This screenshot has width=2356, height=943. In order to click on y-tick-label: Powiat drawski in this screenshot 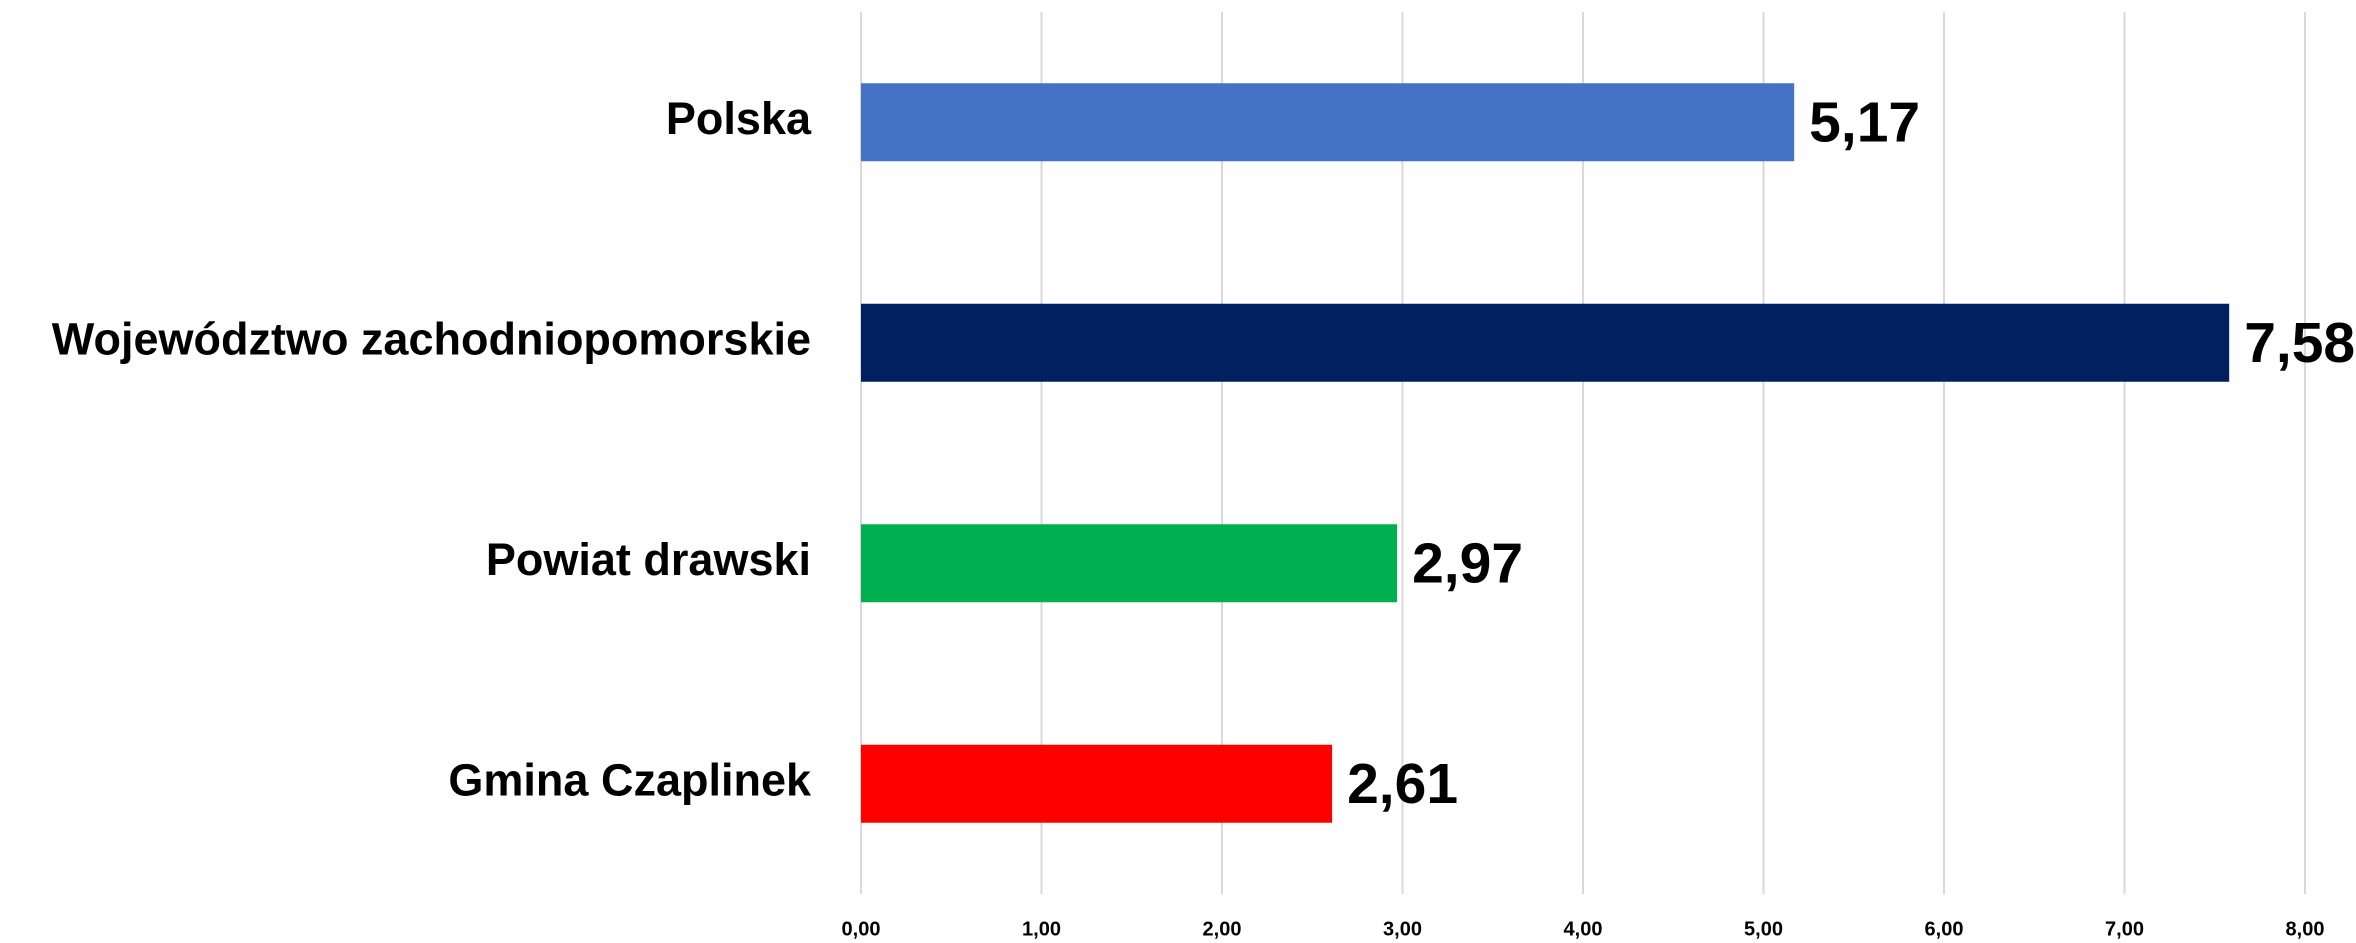, I will do `click(648, 559)`.